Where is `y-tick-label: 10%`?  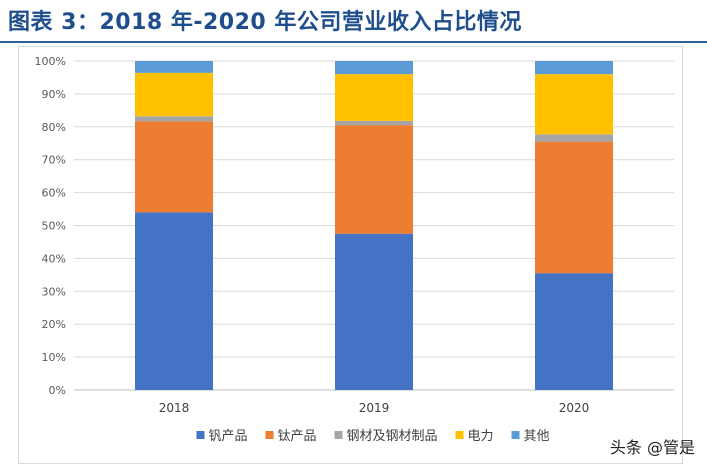
y-tick-label: 10% is located at coordinates (54, 357).